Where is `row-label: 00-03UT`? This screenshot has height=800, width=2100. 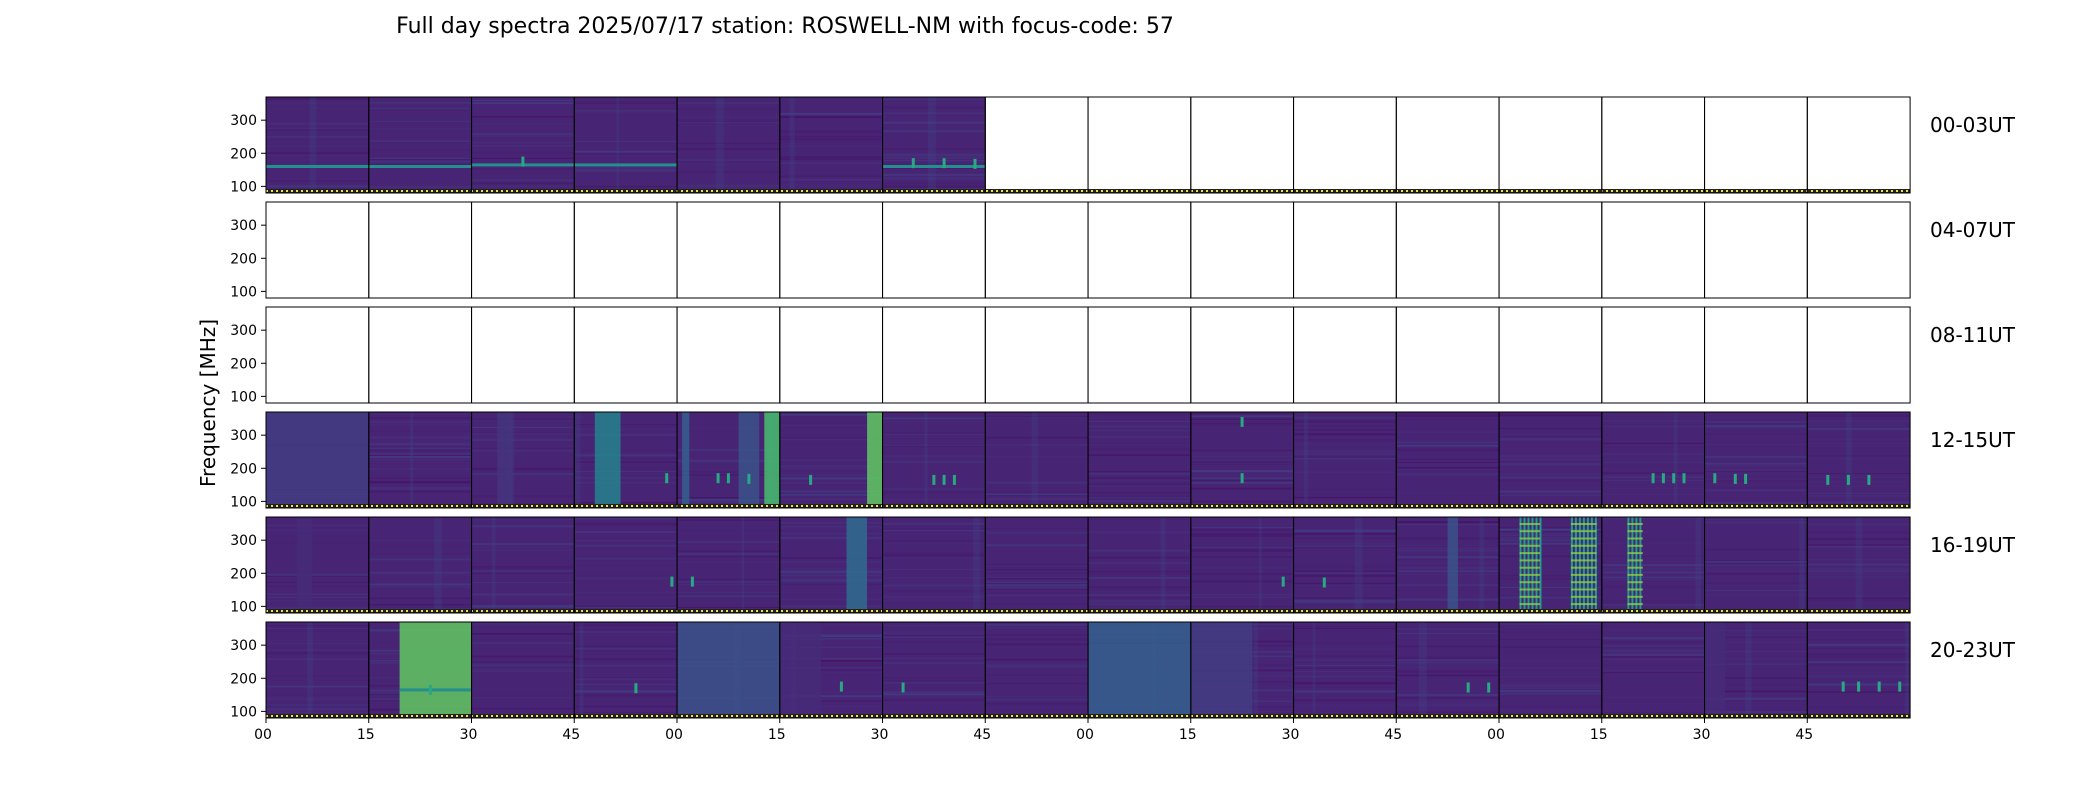 row-label: 00-03UT is located at coordinates (1973, 125).